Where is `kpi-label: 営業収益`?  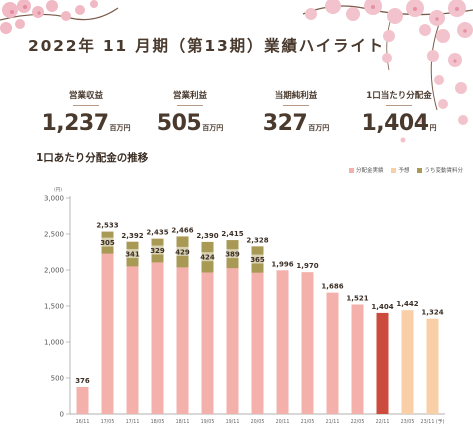
kpi-label: 営業収益 is located at coordinates (85, 96).